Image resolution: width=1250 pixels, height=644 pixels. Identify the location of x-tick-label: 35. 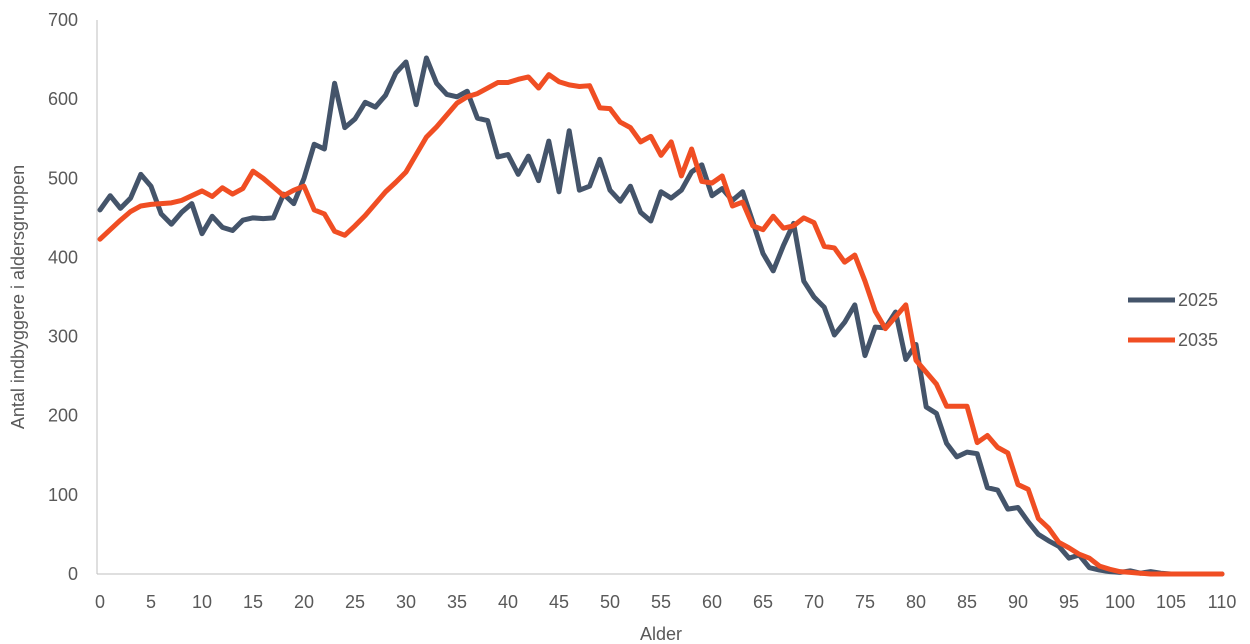
(457, 602).